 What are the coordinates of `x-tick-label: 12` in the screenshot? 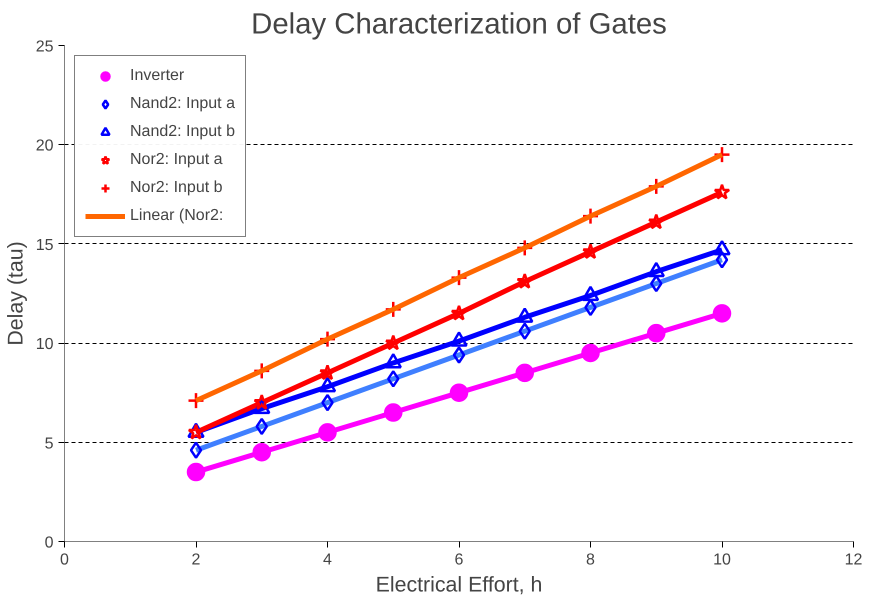 It's located at (853, 560).